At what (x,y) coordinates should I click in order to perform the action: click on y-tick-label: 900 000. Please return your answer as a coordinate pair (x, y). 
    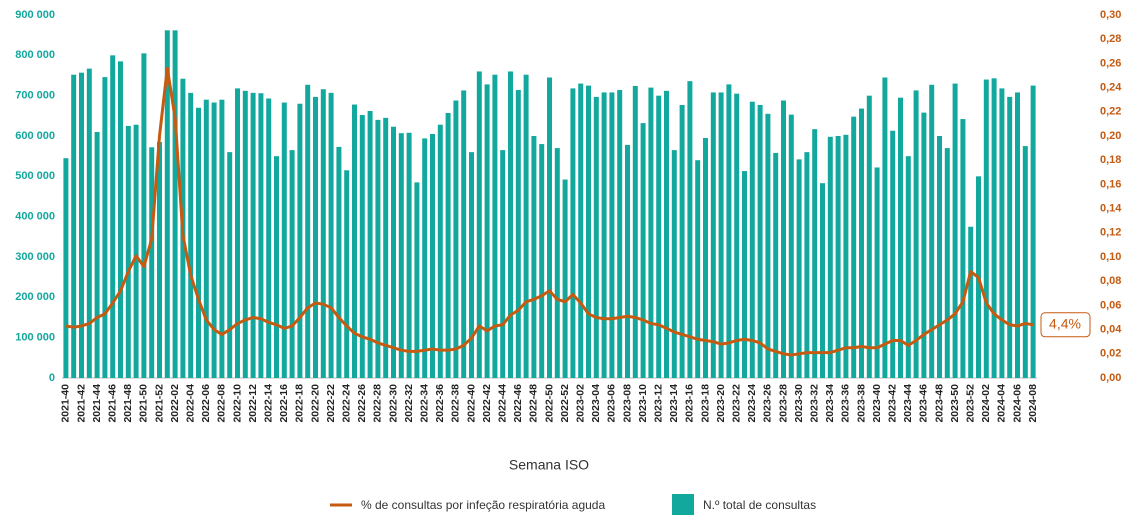
    Looking at the image, I should click on (35, 15).